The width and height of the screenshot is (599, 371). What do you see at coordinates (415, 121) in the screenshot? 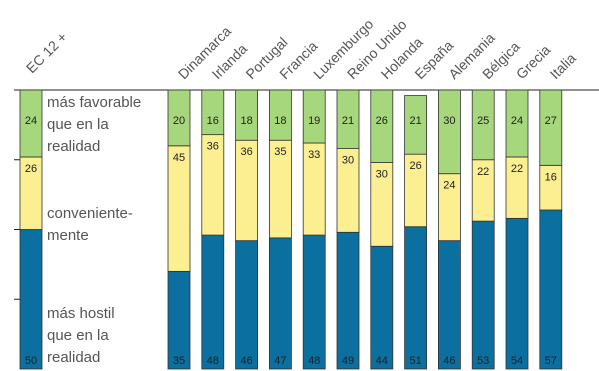
I see `data-label-espana-3: 21` at bounding box center [415, 121].